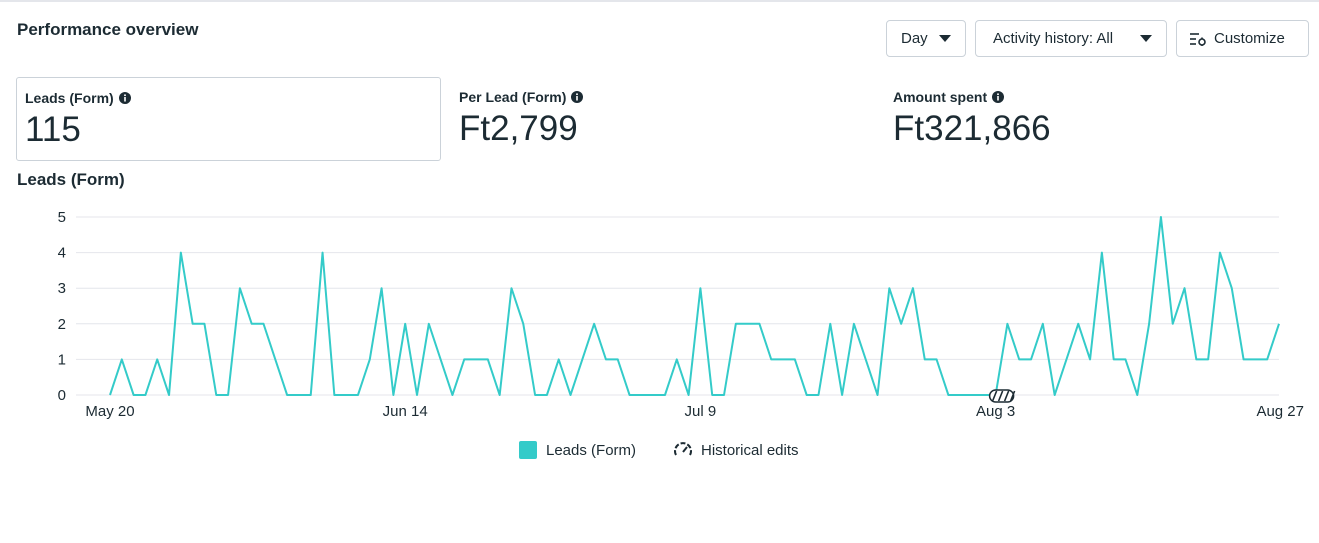 This screenshot has height=543, width=1319. What do you see at coordinates (1071, 38) in the screenshot?
I see `activity-history-dropdown: Activity history: All` at bounding box center [1071, 38].